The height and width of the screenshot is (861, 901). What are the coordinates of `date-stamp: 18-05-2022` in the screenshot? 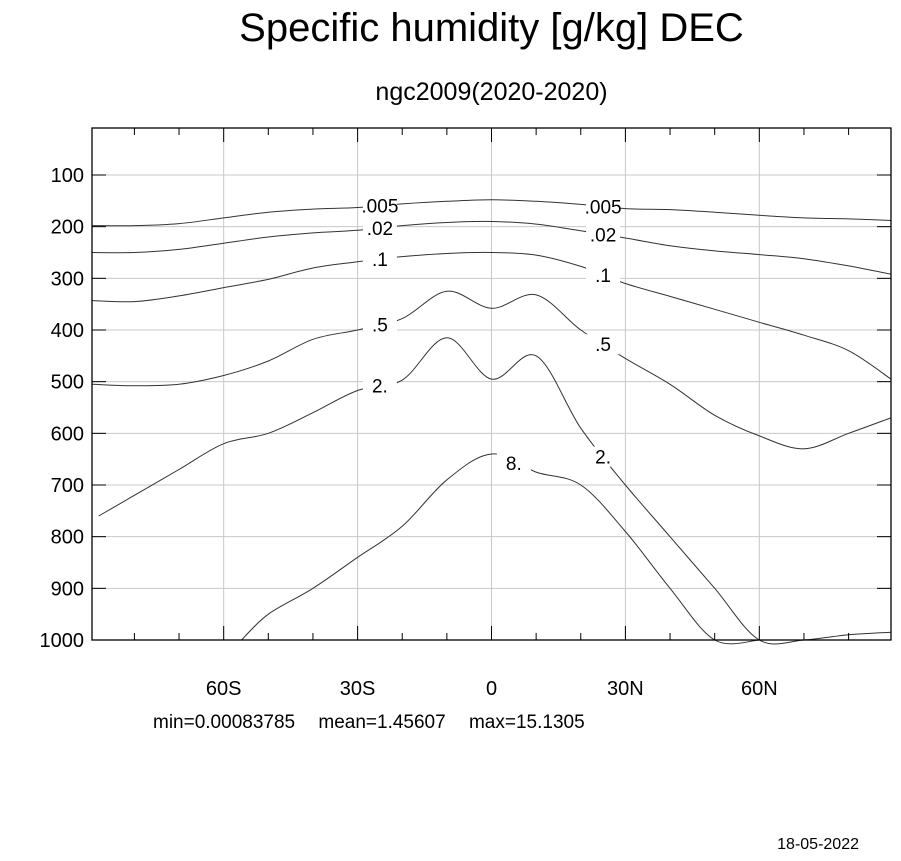 It's located at (818, 844).